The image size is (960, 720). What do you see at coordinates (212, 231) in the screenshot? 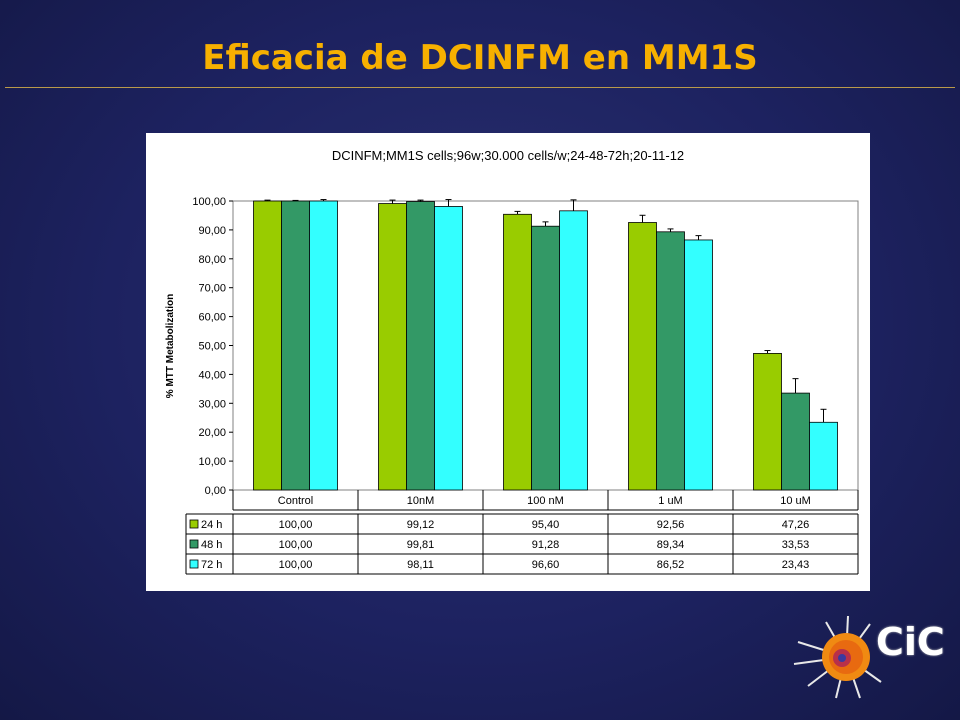
I see `y-tick-label: 90,00` at bounding box center [212, 231].